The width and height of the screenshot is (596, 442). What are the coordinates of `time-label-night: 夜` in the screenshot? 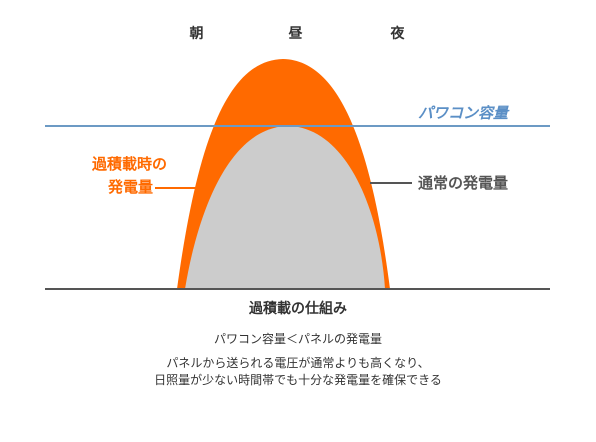 It's located at (398, 34).